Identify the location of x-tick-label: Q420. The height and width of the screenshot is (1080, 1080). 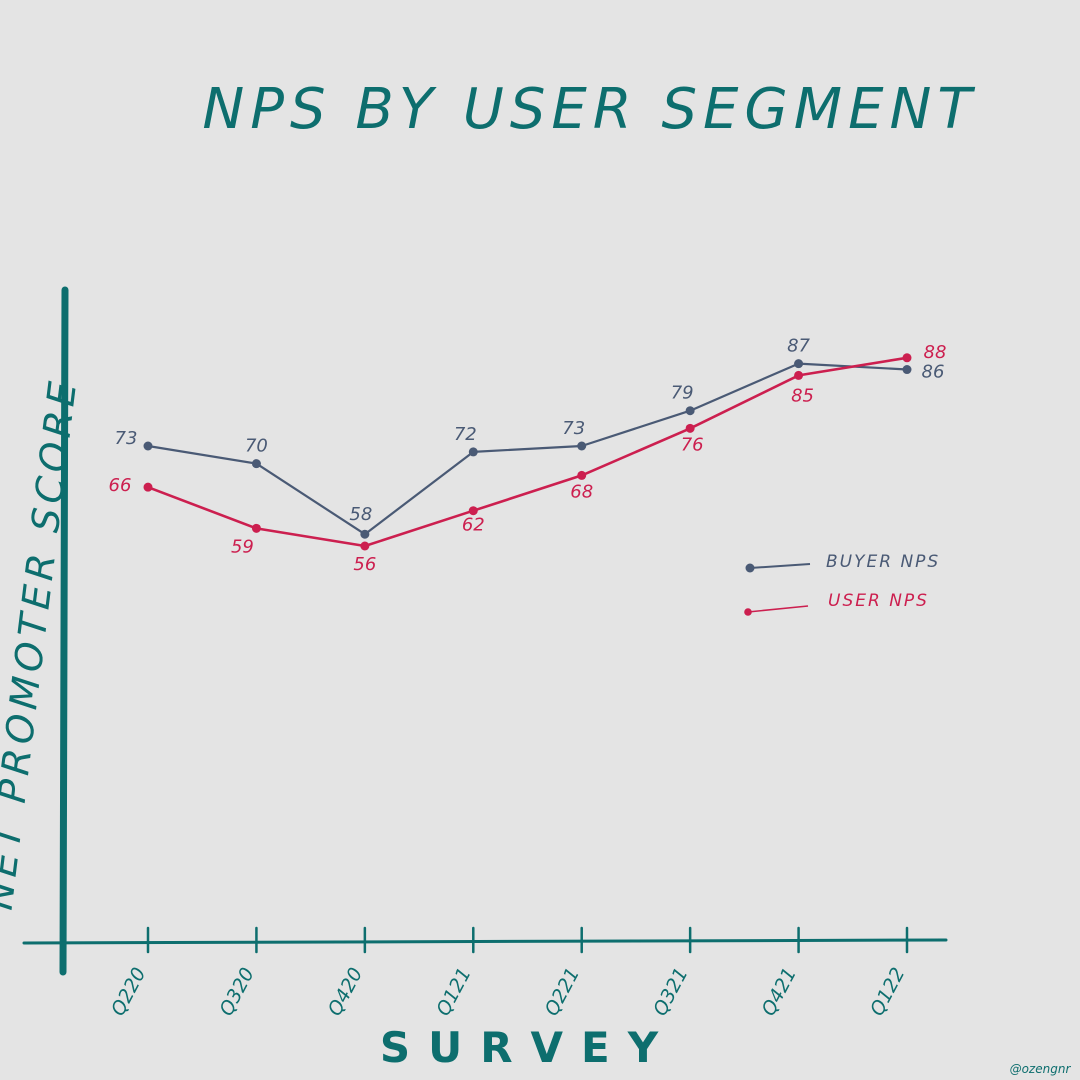
(345, 992).